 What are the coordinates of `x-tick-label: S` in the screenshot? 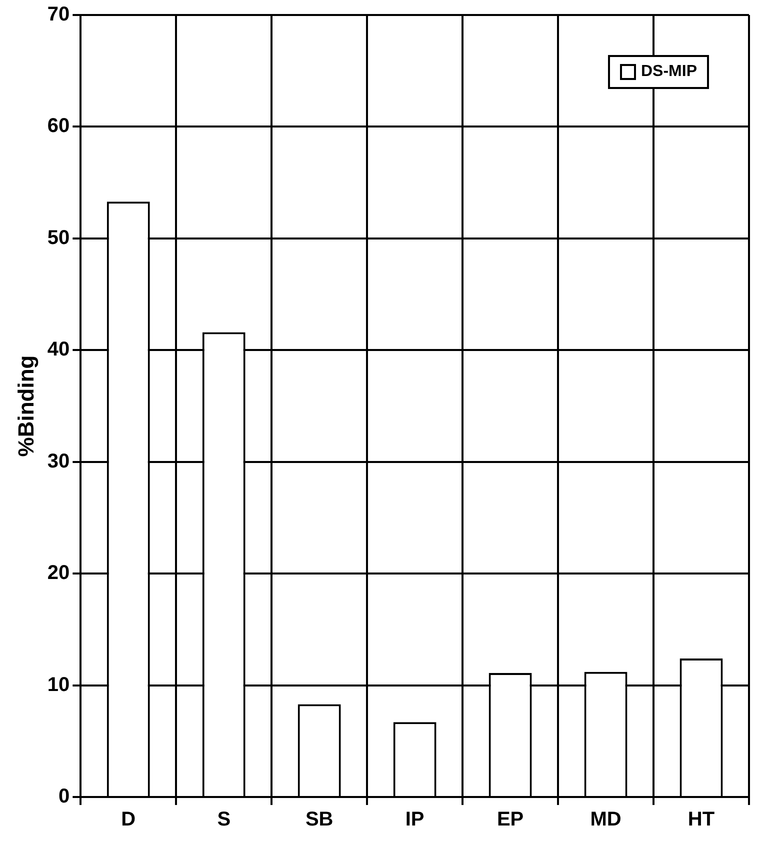 It's located at (224, 819).